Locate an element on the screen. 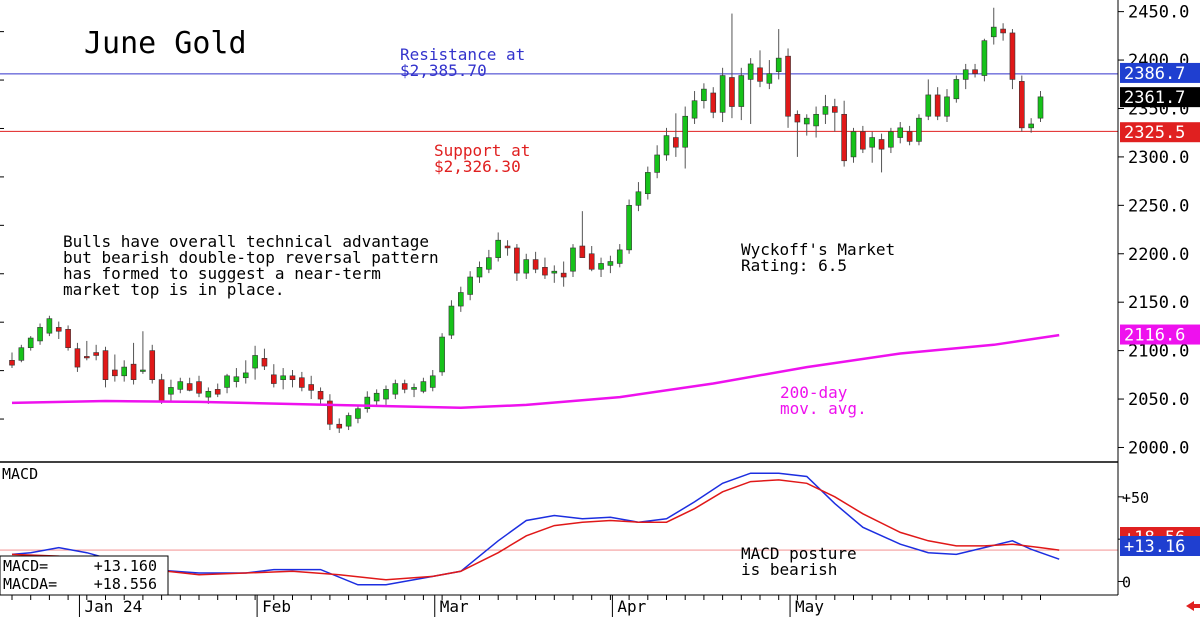 This screenshot has height=617, width=1200. scroll-arrow-icon is located at coordinates (1193, 606).